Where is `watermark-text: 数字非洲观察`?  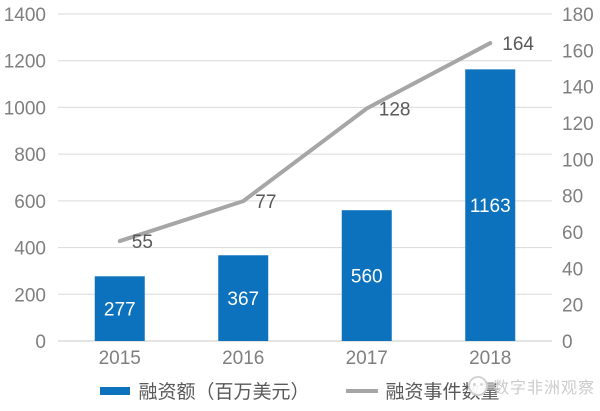 watermark-text: 数字非洲观察 is located at coordinates (543, 388).